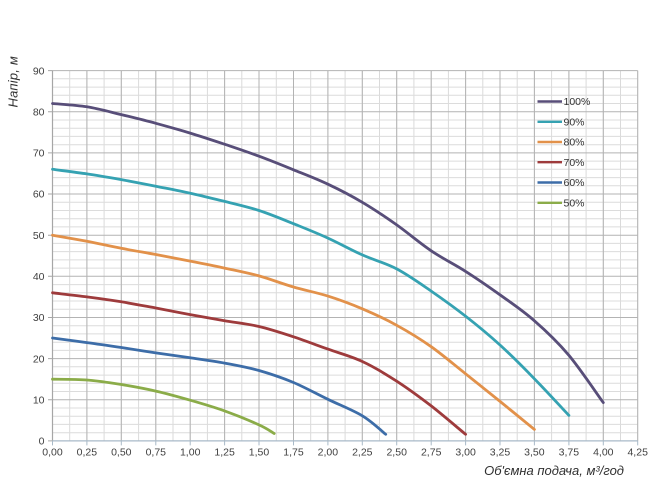  What do you see at coordinates (396, 453) in the screenshot?
I see `svg-text: 2,50` at bounding box center [396, 453].